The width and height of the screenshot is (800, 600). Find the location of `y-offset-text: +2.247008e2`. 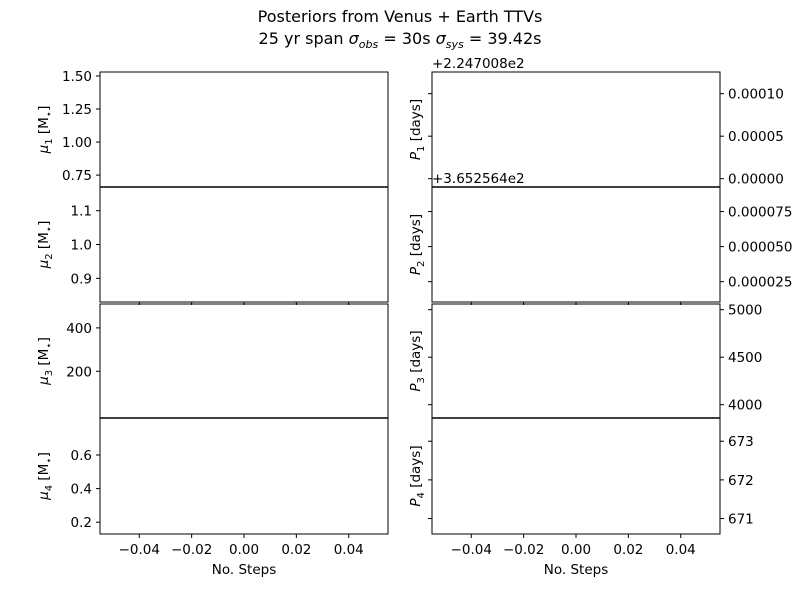

y-offset-text: +2.247008e2 is located at coordinates (478, 64).